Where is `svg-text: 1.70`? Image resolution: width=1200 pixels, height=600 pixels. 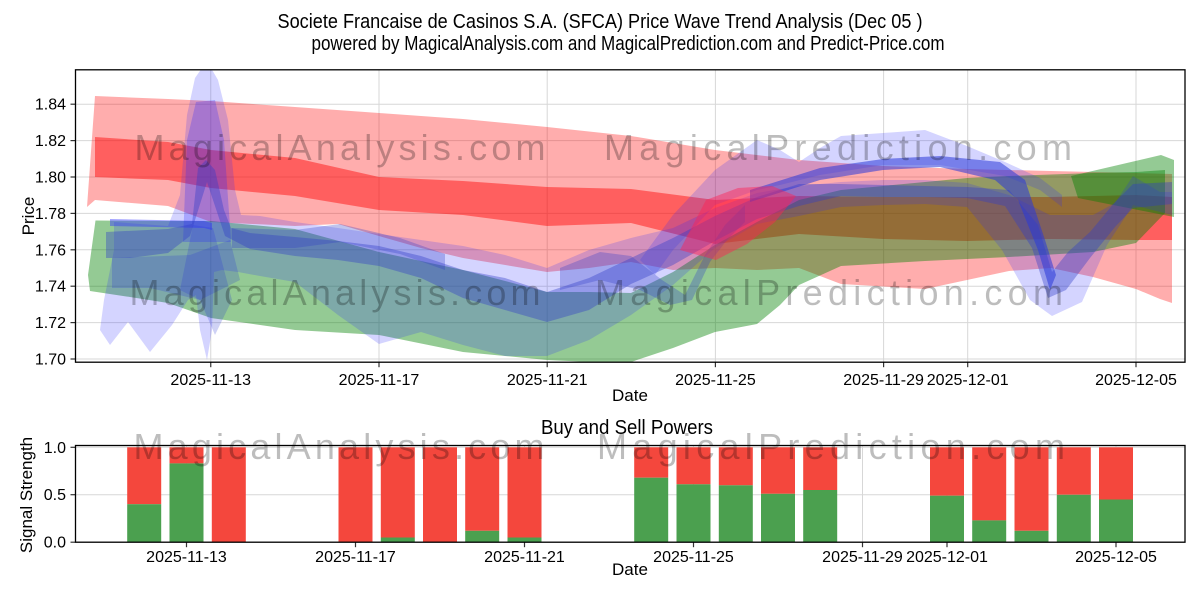 svg-text: 1.70 is located at coordinates (50, 360).